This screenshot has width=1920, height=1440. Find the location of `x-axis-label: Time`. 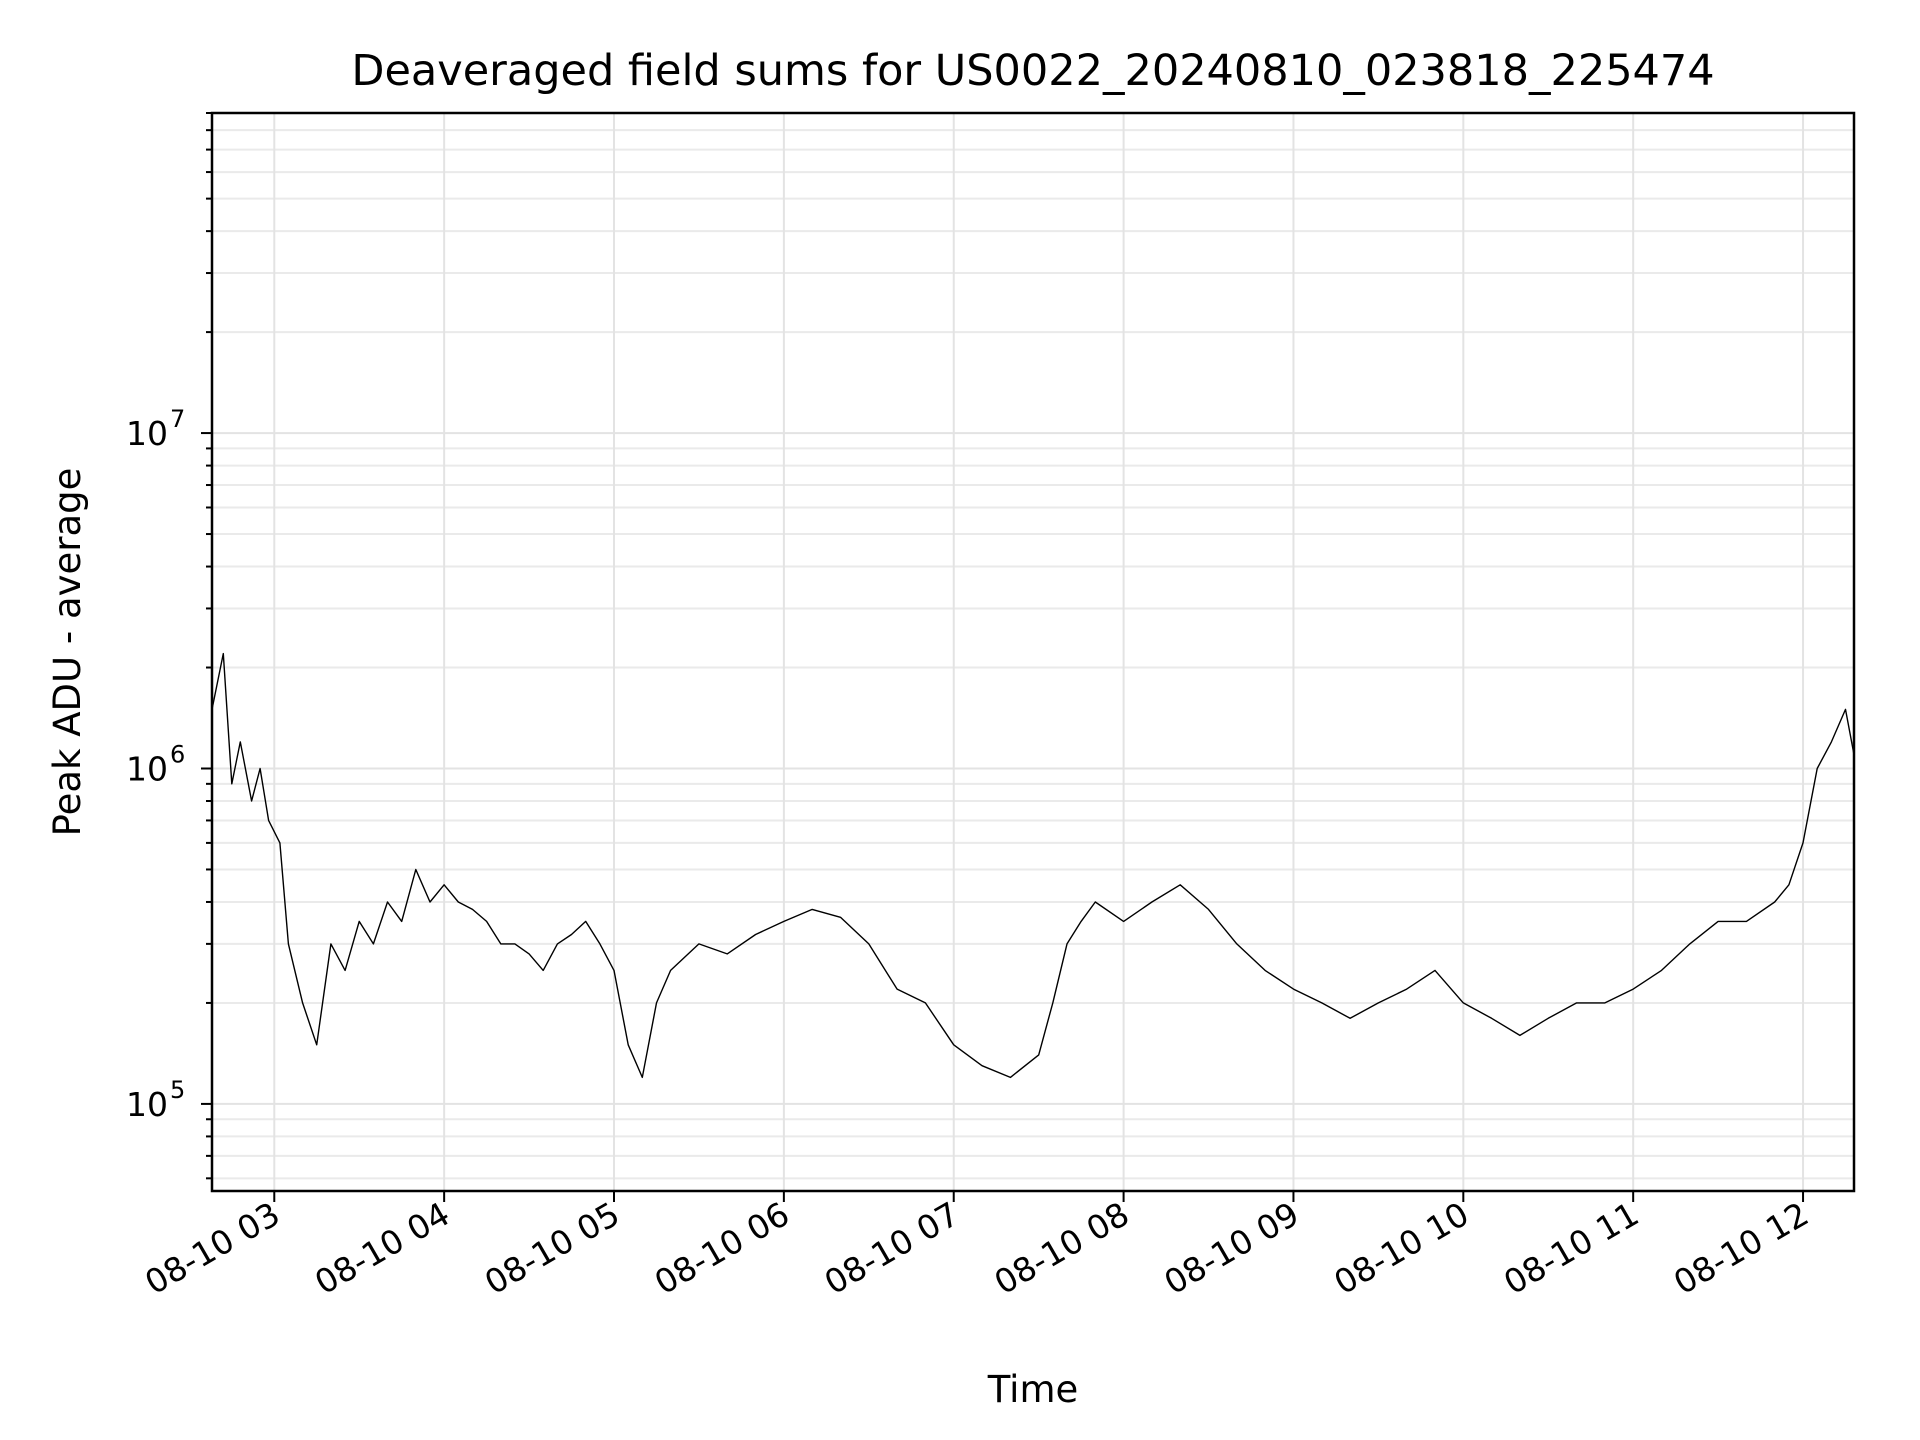

x-axis-label: Time is located at coordinates (1033, 1389).